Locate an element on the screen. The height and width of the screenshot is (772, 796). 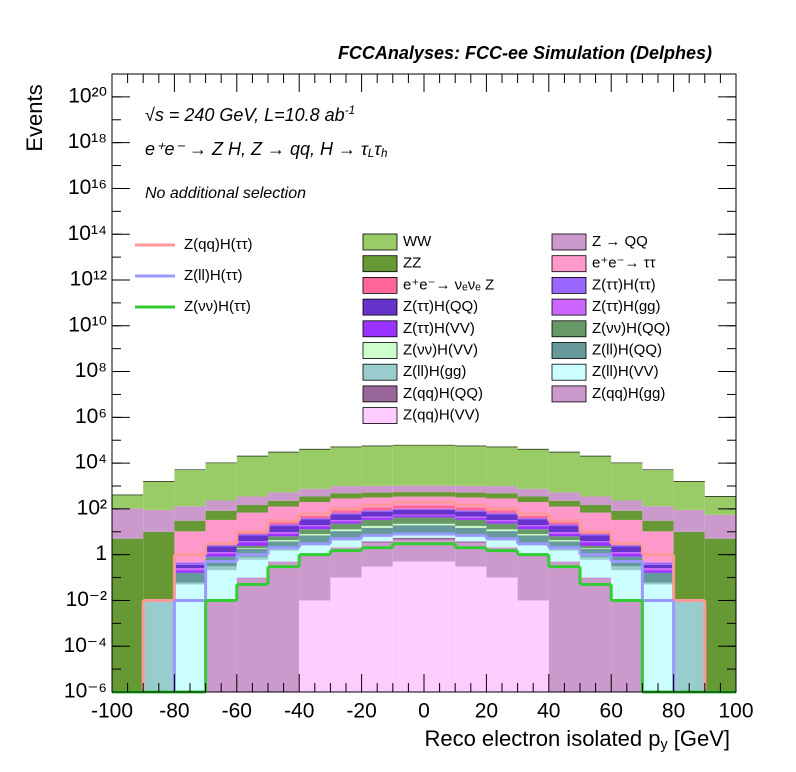
text-part: h is located at coordinates (384, 153).